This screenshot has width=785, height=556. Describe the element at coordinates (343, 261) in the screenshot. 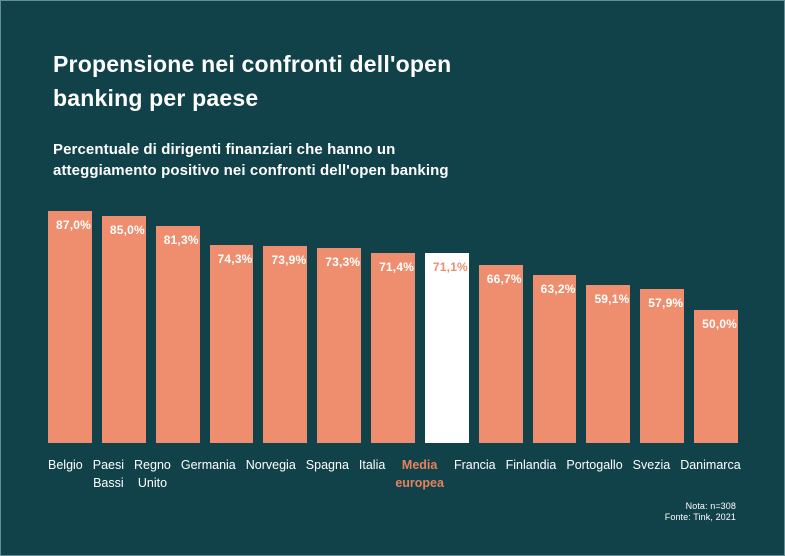

I see `value-label-spagna: 73,3%` at that location.